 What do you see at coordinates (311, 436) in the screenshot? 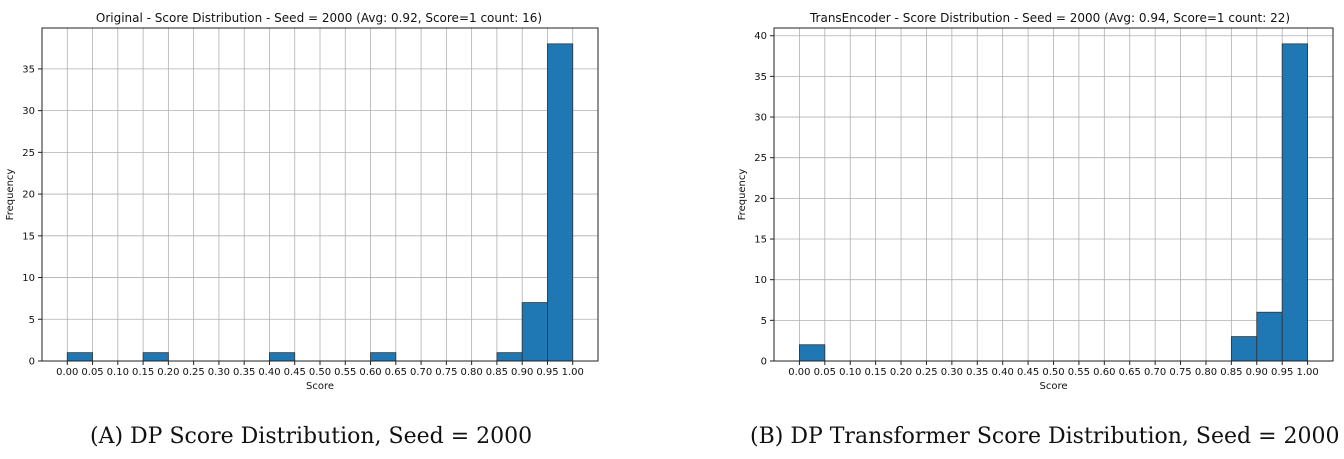
I see `caption-a: (A) DP Score Distribution, Seed = 2000` at bounding box center [311, 436].